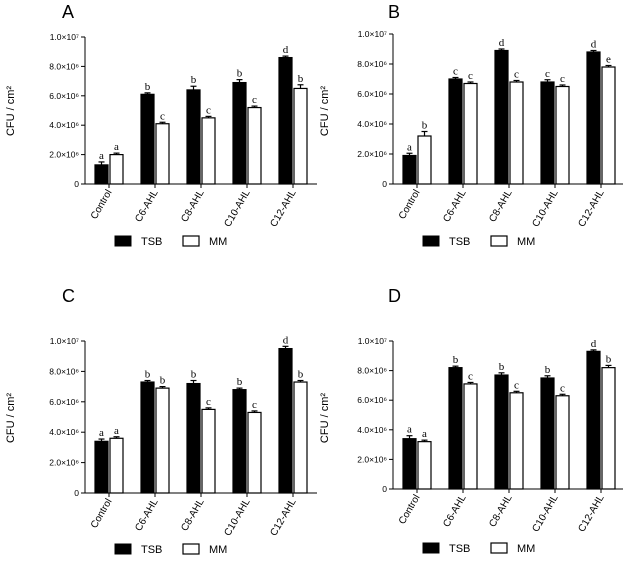 The height and width of the screenshot is (562, 623). What do you see at coordinates (394, 12) in the screenshot?
I see `panel-letter: B` at bounding box center [394, 12].